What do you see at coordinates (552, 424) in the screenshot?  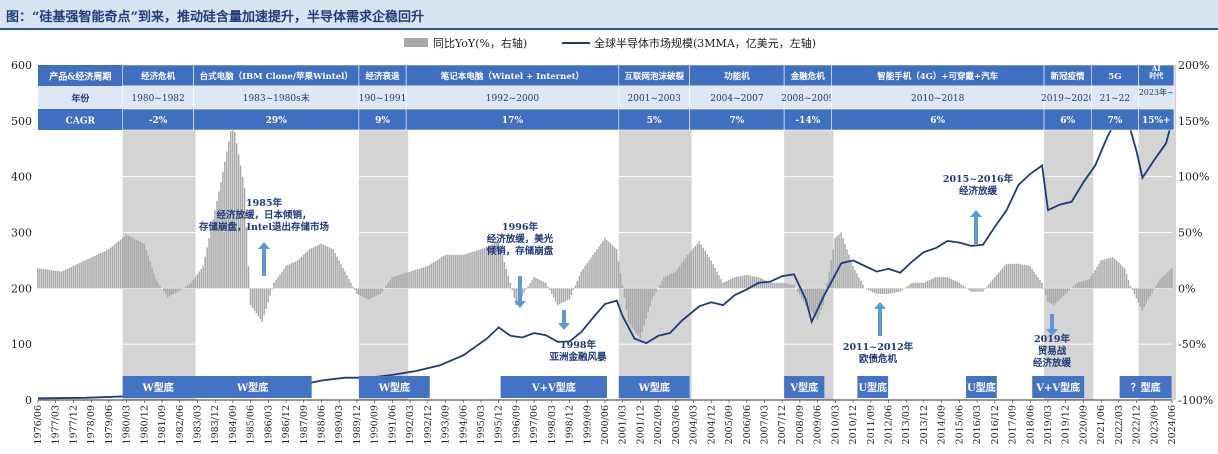 I see `x-tick-label: 1998/03` at bounding box center [552, 424].